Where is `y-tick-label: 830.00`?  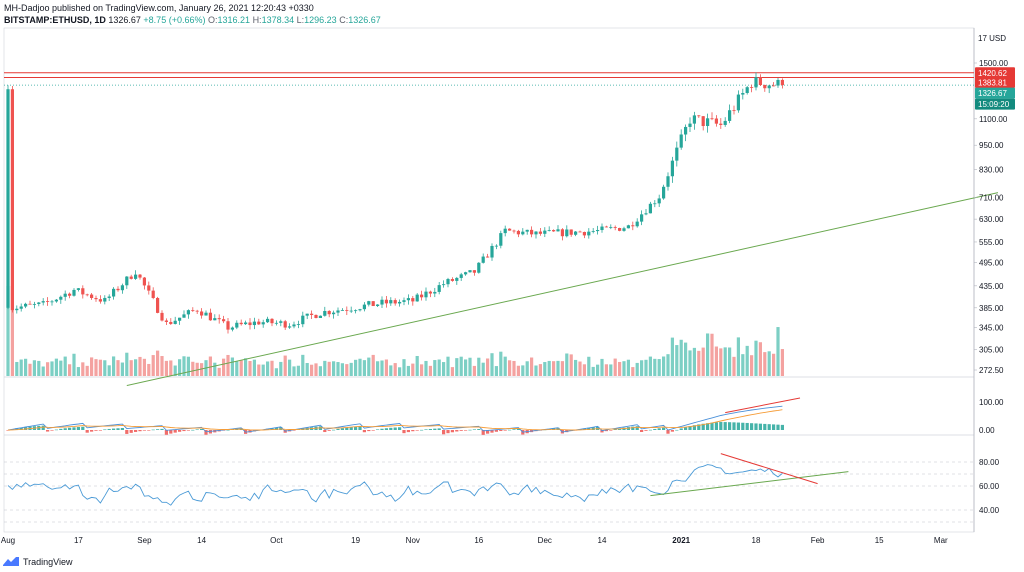 y-tick-label: 830.00 is located at coordinates (991, 170).